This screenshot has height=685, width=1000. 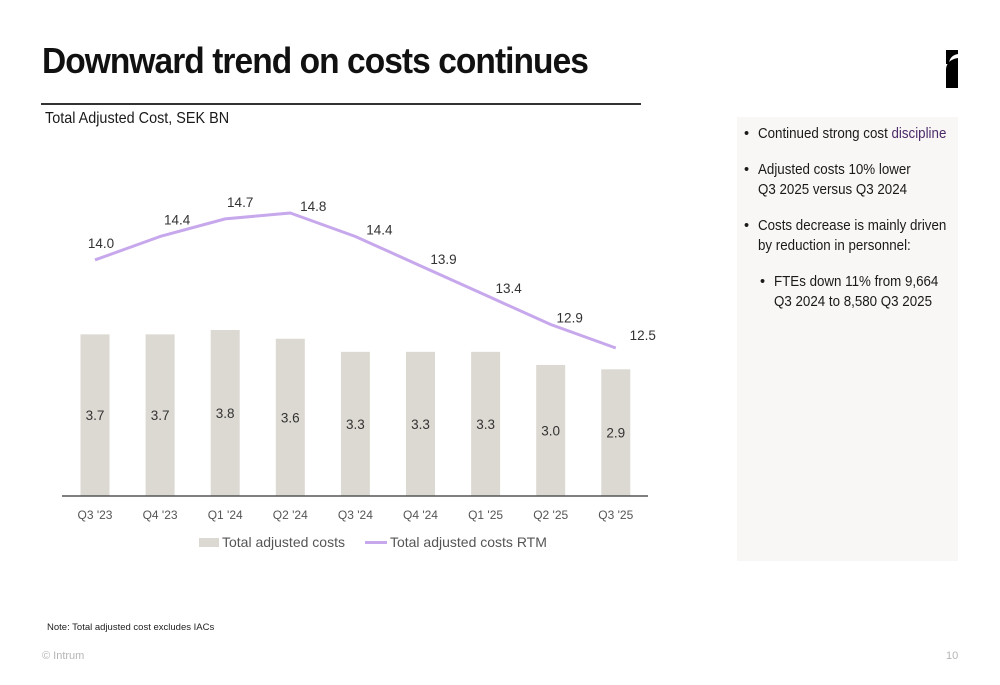 I want to click on rtm-line, so click(x=355, y=280).